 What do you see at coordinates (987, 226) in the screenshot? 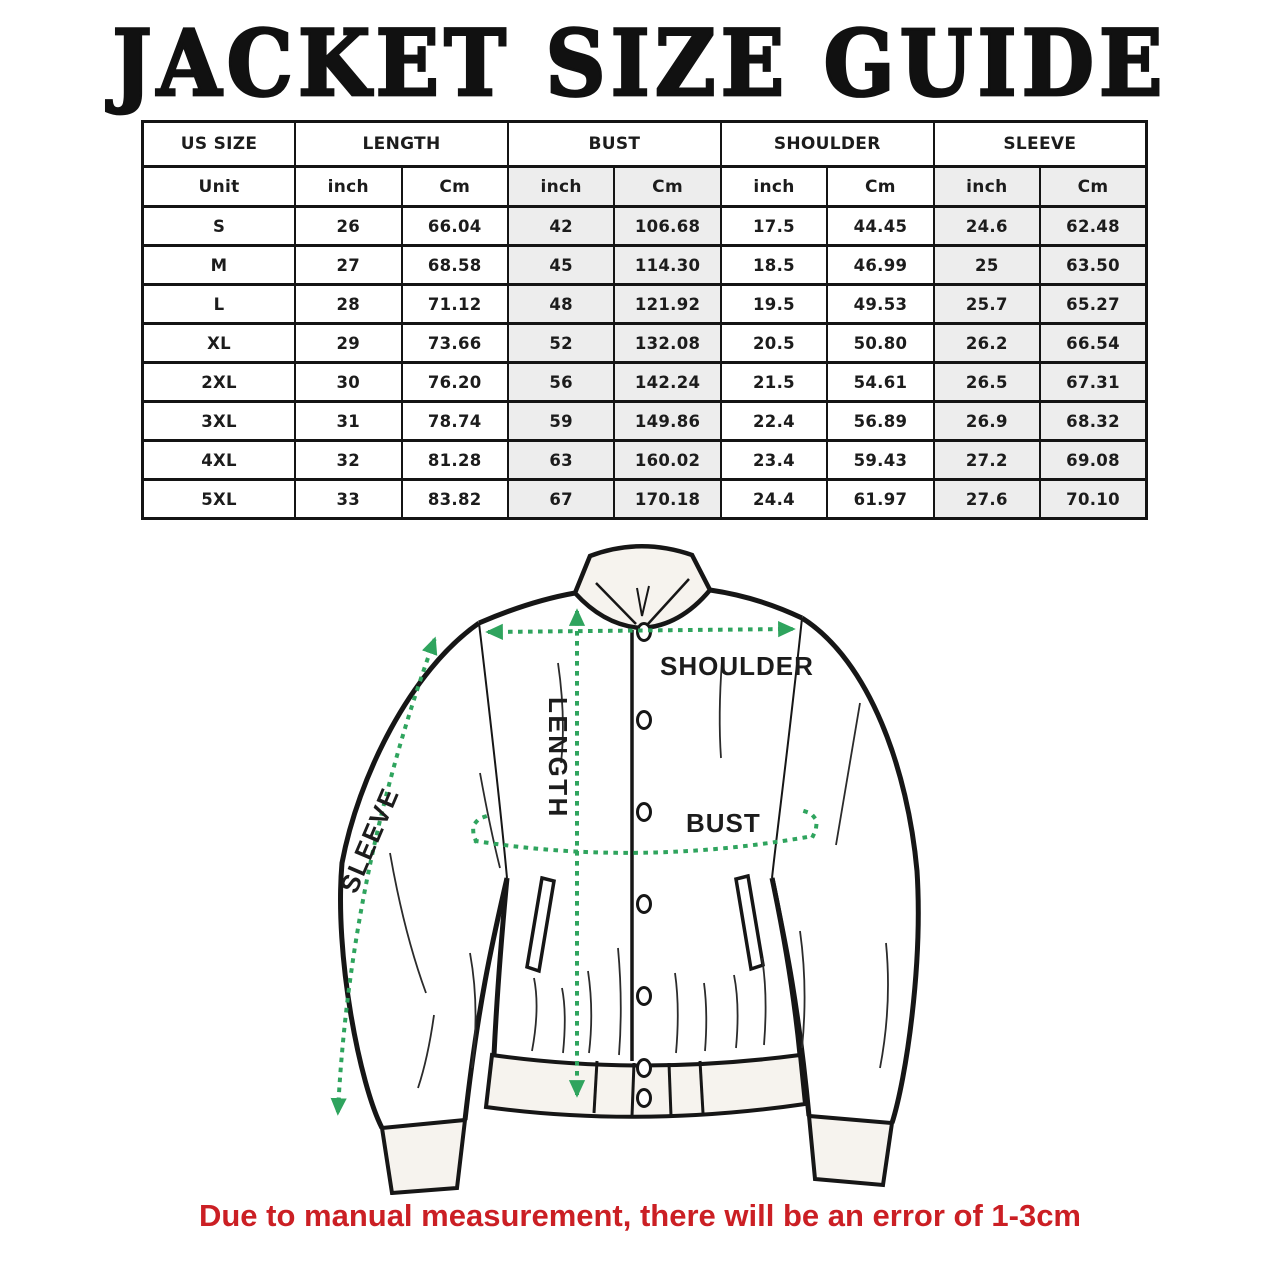
I see `measurement-cell: 24.6` at bounding box center [987, 226].